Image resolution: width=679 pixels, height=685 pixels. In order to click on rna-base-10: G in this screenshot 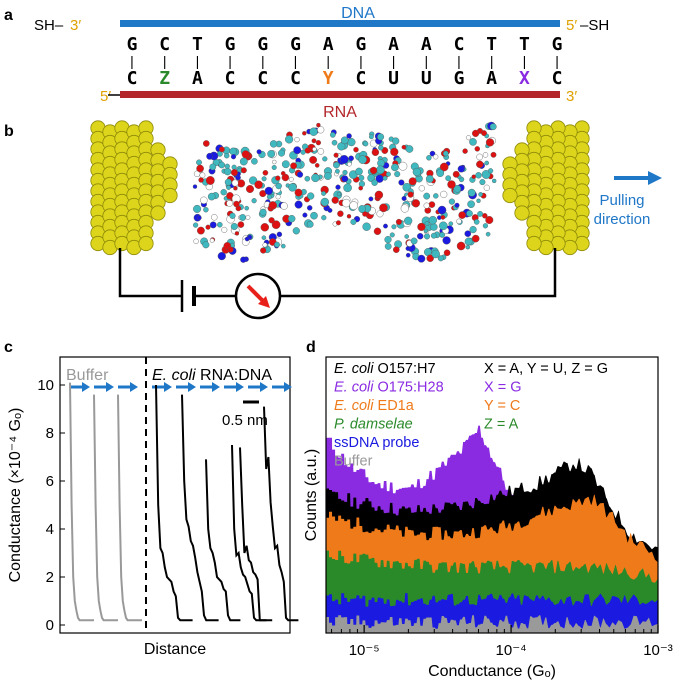, I will do `click(459, 78)`.